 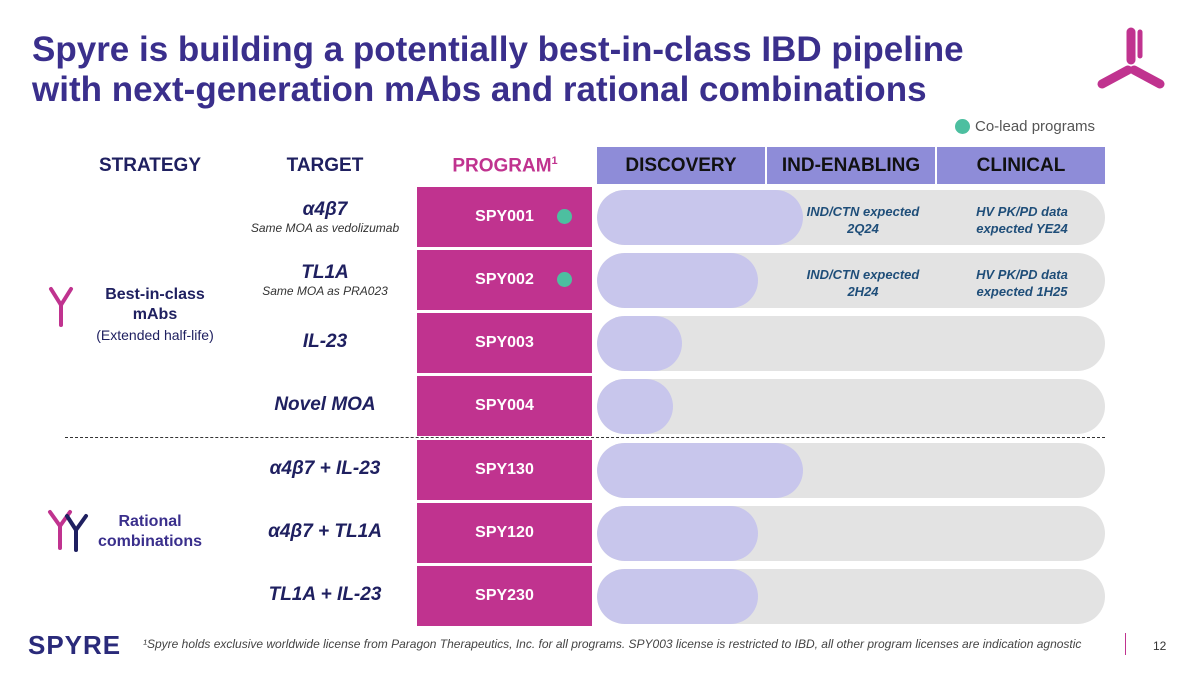 I want to click on target-cell: α4β7 + TL1A, so click(x=325, y=532).